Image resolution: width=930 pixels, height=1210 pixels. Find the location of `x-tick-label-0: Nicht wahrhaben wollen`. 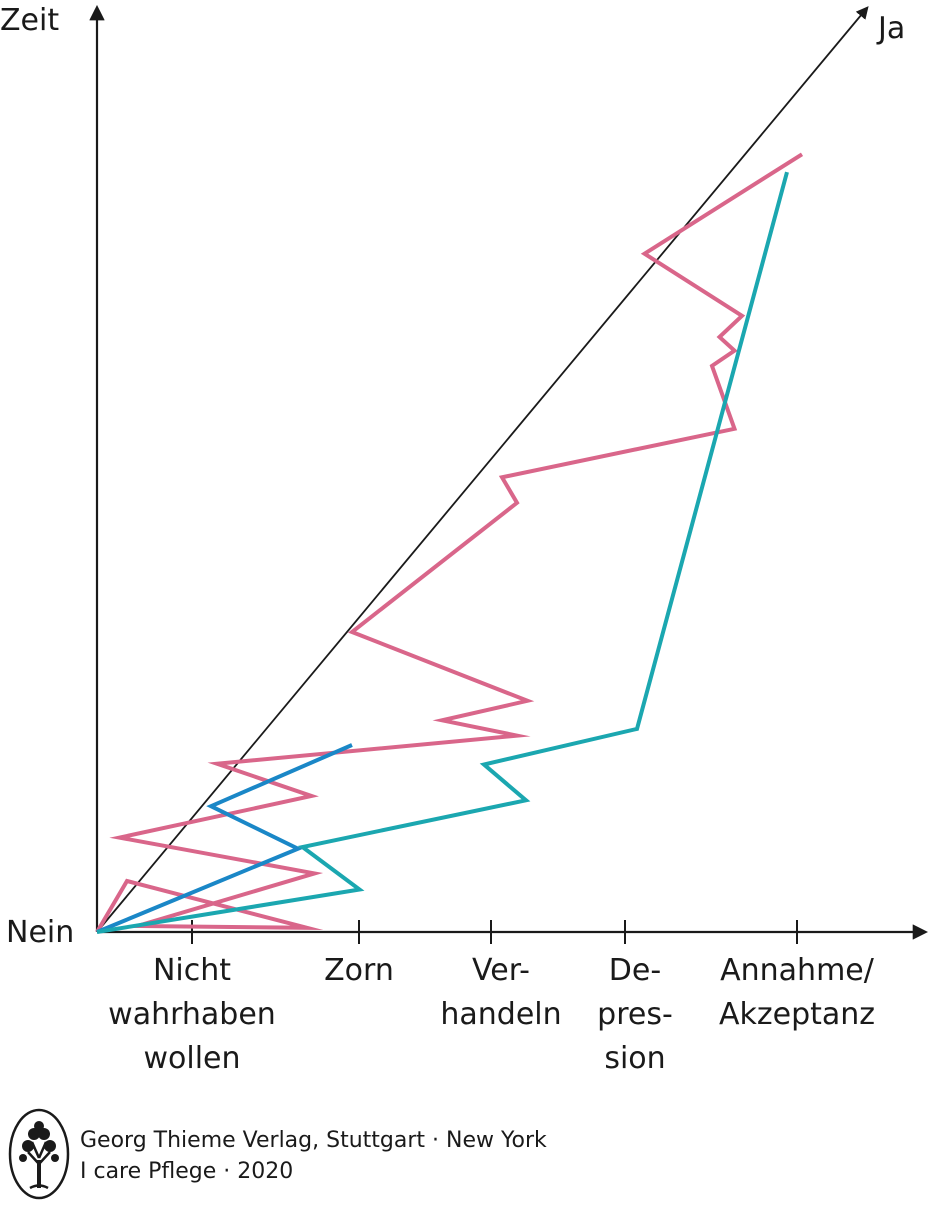

x-tick-label-0: Nicht wahrhaben wollen is located at coordinates (192, 1014).